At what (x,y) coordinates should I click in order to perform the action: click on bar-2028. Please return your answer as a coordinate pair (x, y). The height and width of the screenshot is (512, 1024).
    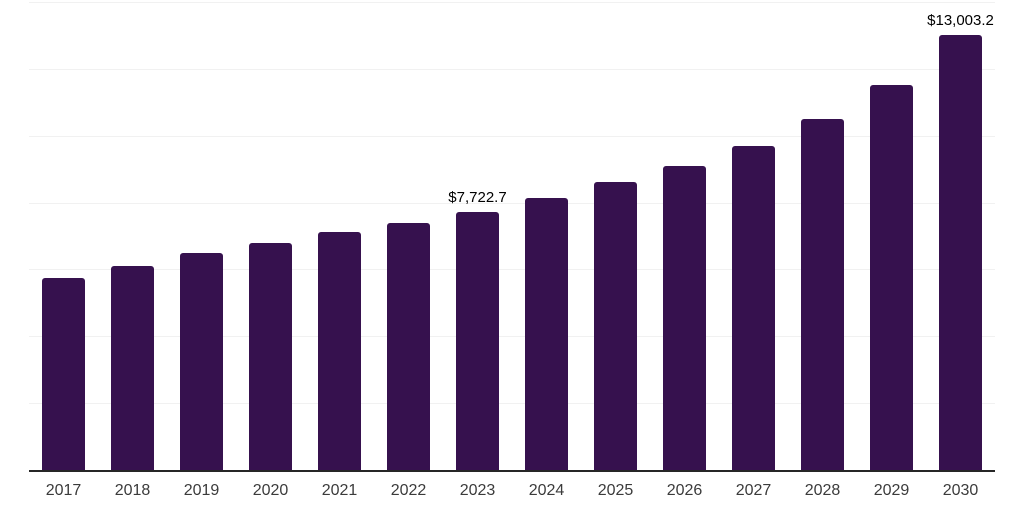
    Looking at the image, I should click on (822, 294).